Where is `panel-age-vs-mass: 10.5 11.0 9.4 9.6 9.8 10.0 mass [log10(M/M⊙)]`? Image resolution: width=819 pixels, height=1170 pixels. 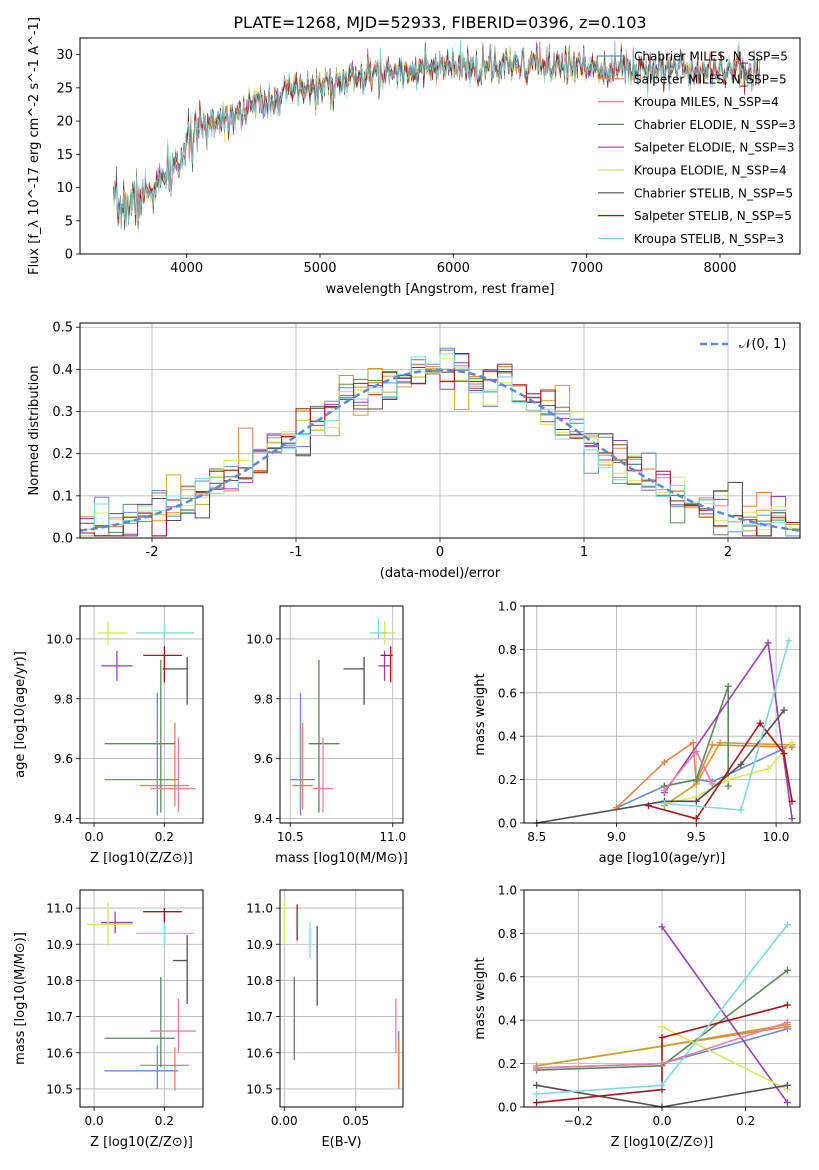 panel-age-vs-mass: 10.5 11.0 9.4 9.6 9.8 10.0 mass [log10(M/M⊙)] is located at coordinates (327, 735).